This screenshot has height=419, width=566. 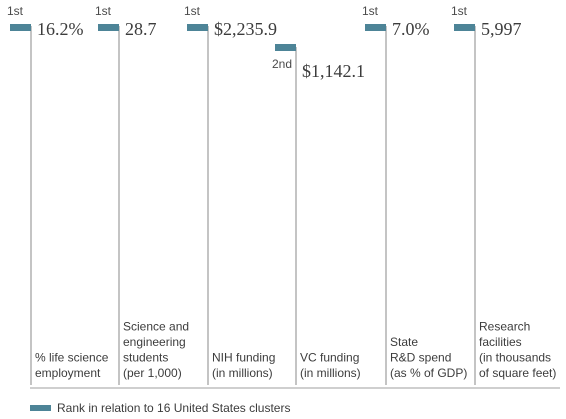 What do you see at coordinates (243, 366) in the screenshot?
I see `metric-label: NIH funding (in millions)` at bounding box center [243, 366].